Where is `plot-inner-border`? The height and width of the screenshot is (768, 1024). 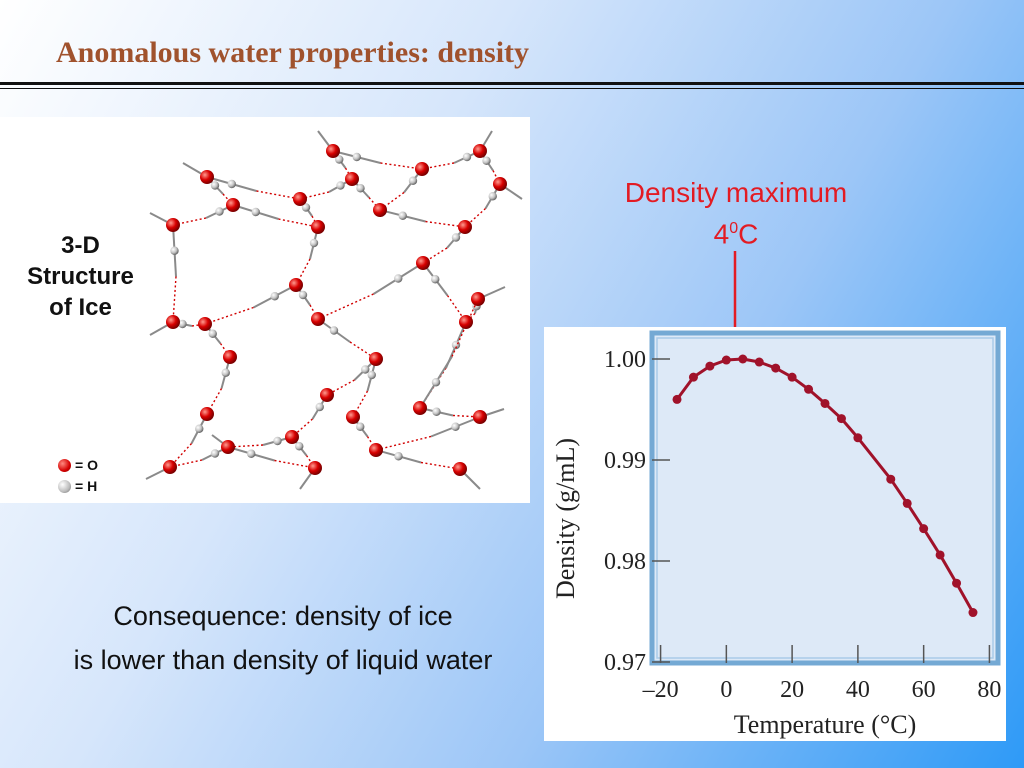 plot-inner-border is located at coordinates (825, 498).